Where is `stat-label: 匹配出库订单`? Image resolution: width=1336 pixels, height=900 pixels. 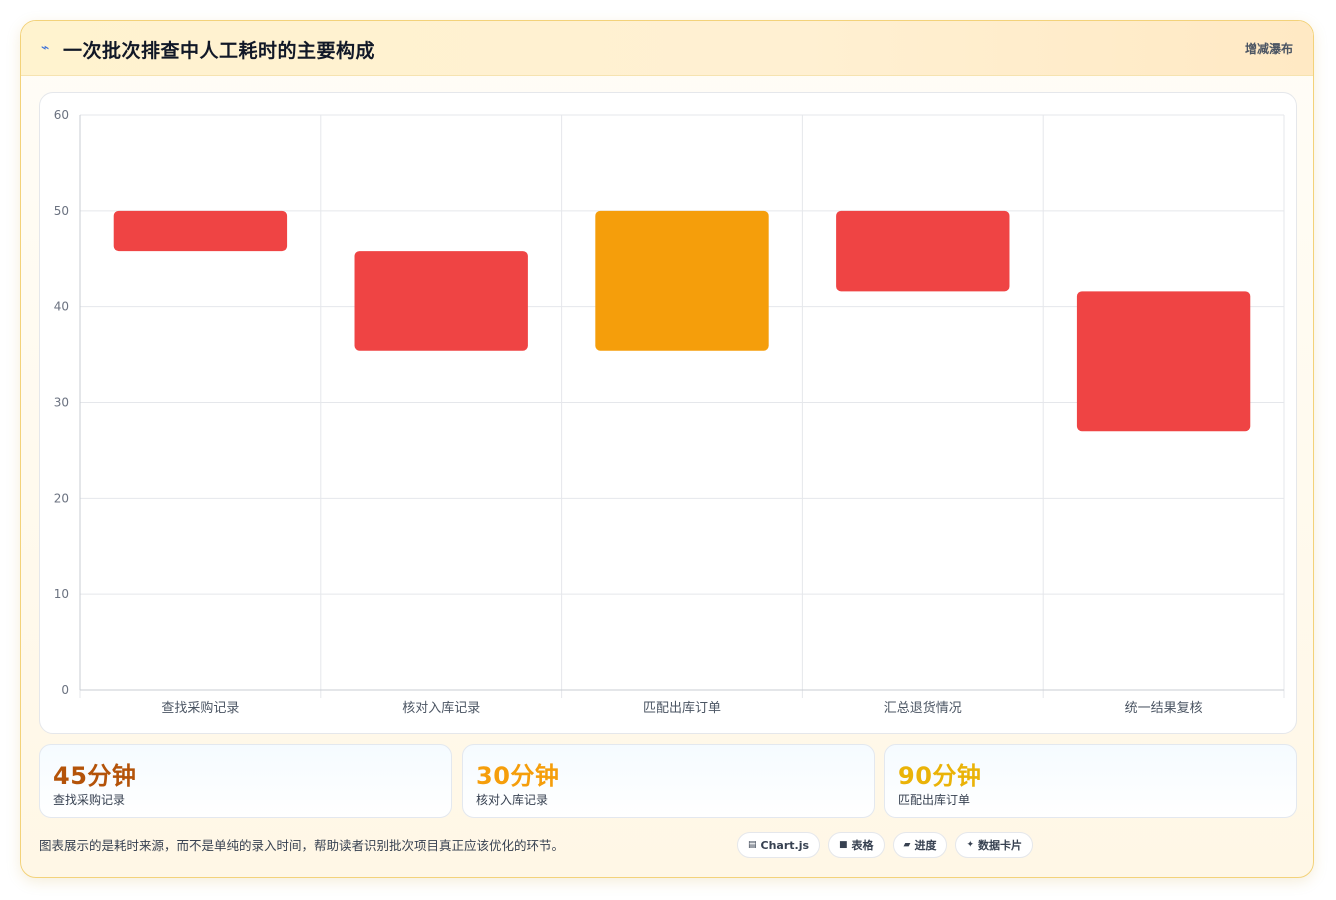
stat-label: 匹配出库订单 is located at coordinates (934, 800).